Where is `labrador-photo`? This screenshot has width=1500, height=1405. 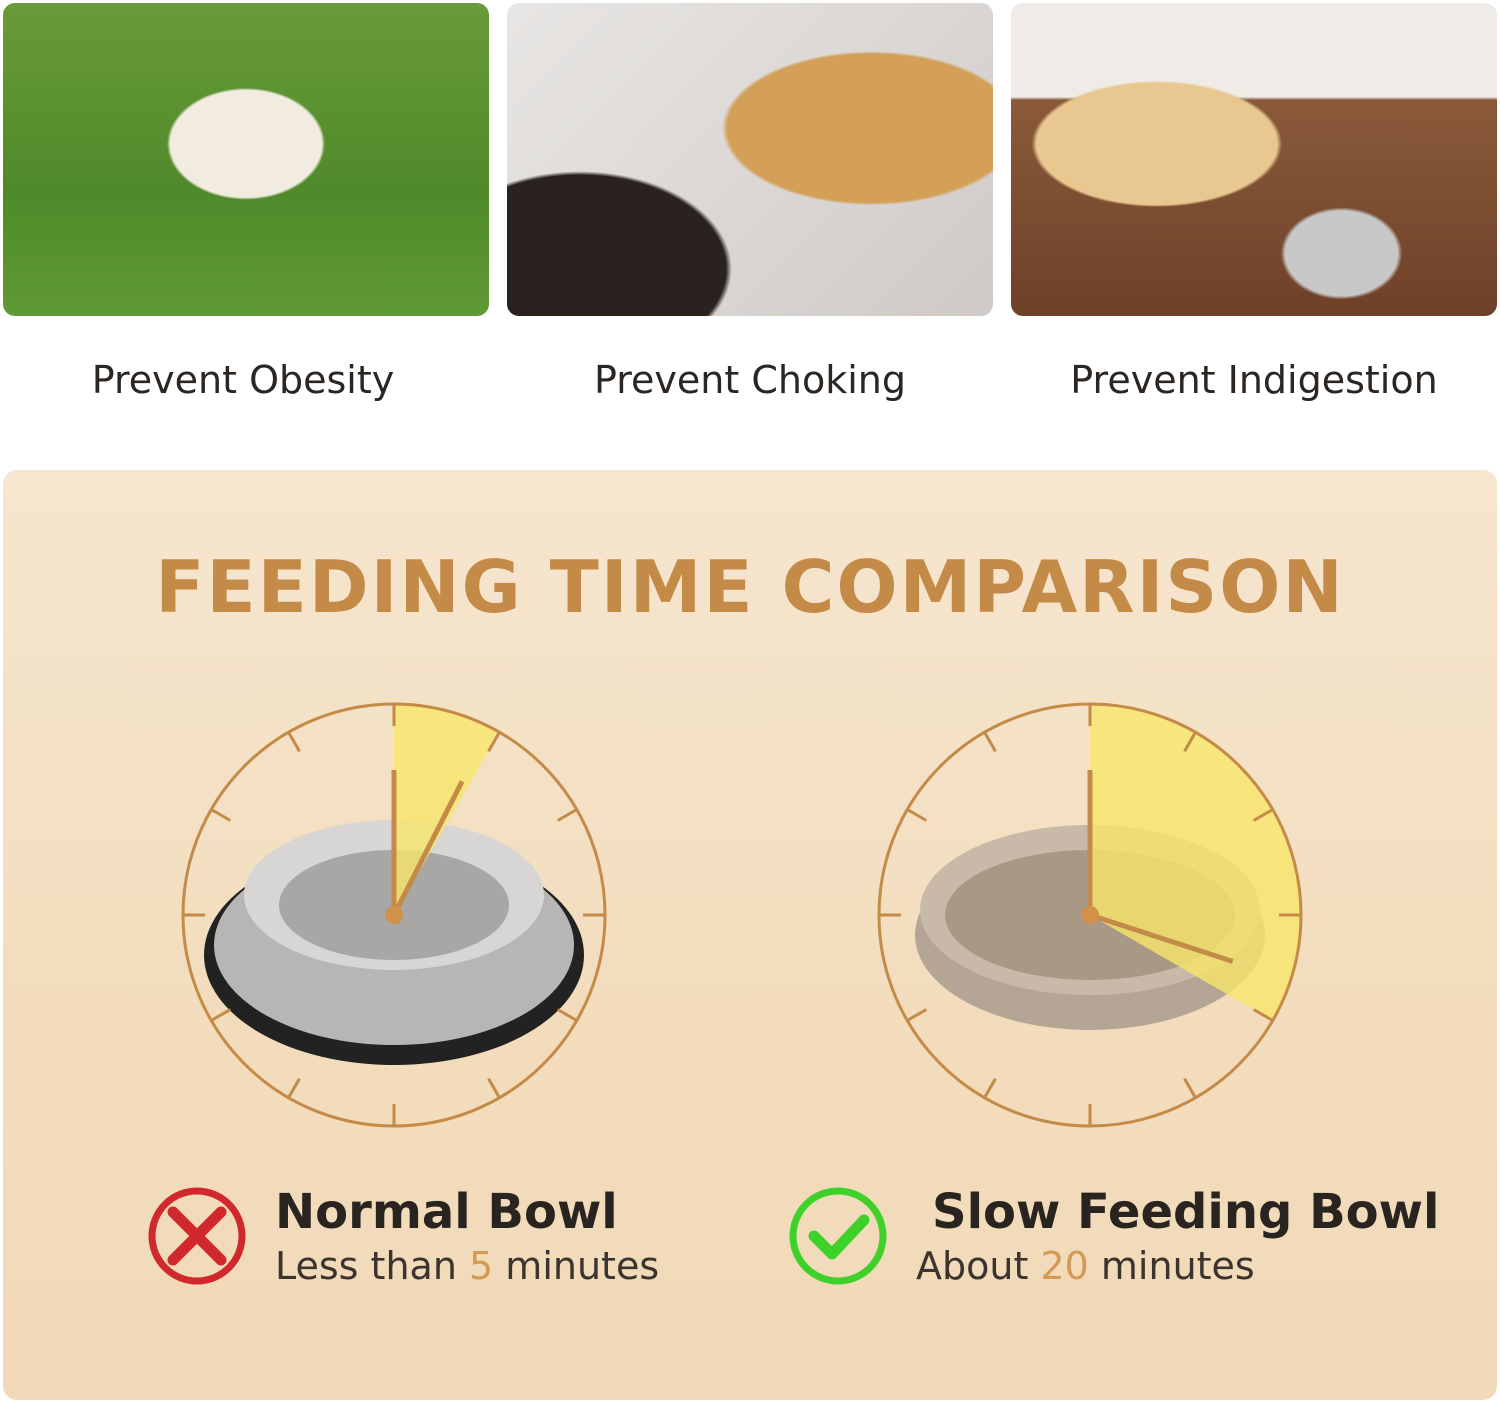 labrador-photo is located at coordinates (1254, 159).